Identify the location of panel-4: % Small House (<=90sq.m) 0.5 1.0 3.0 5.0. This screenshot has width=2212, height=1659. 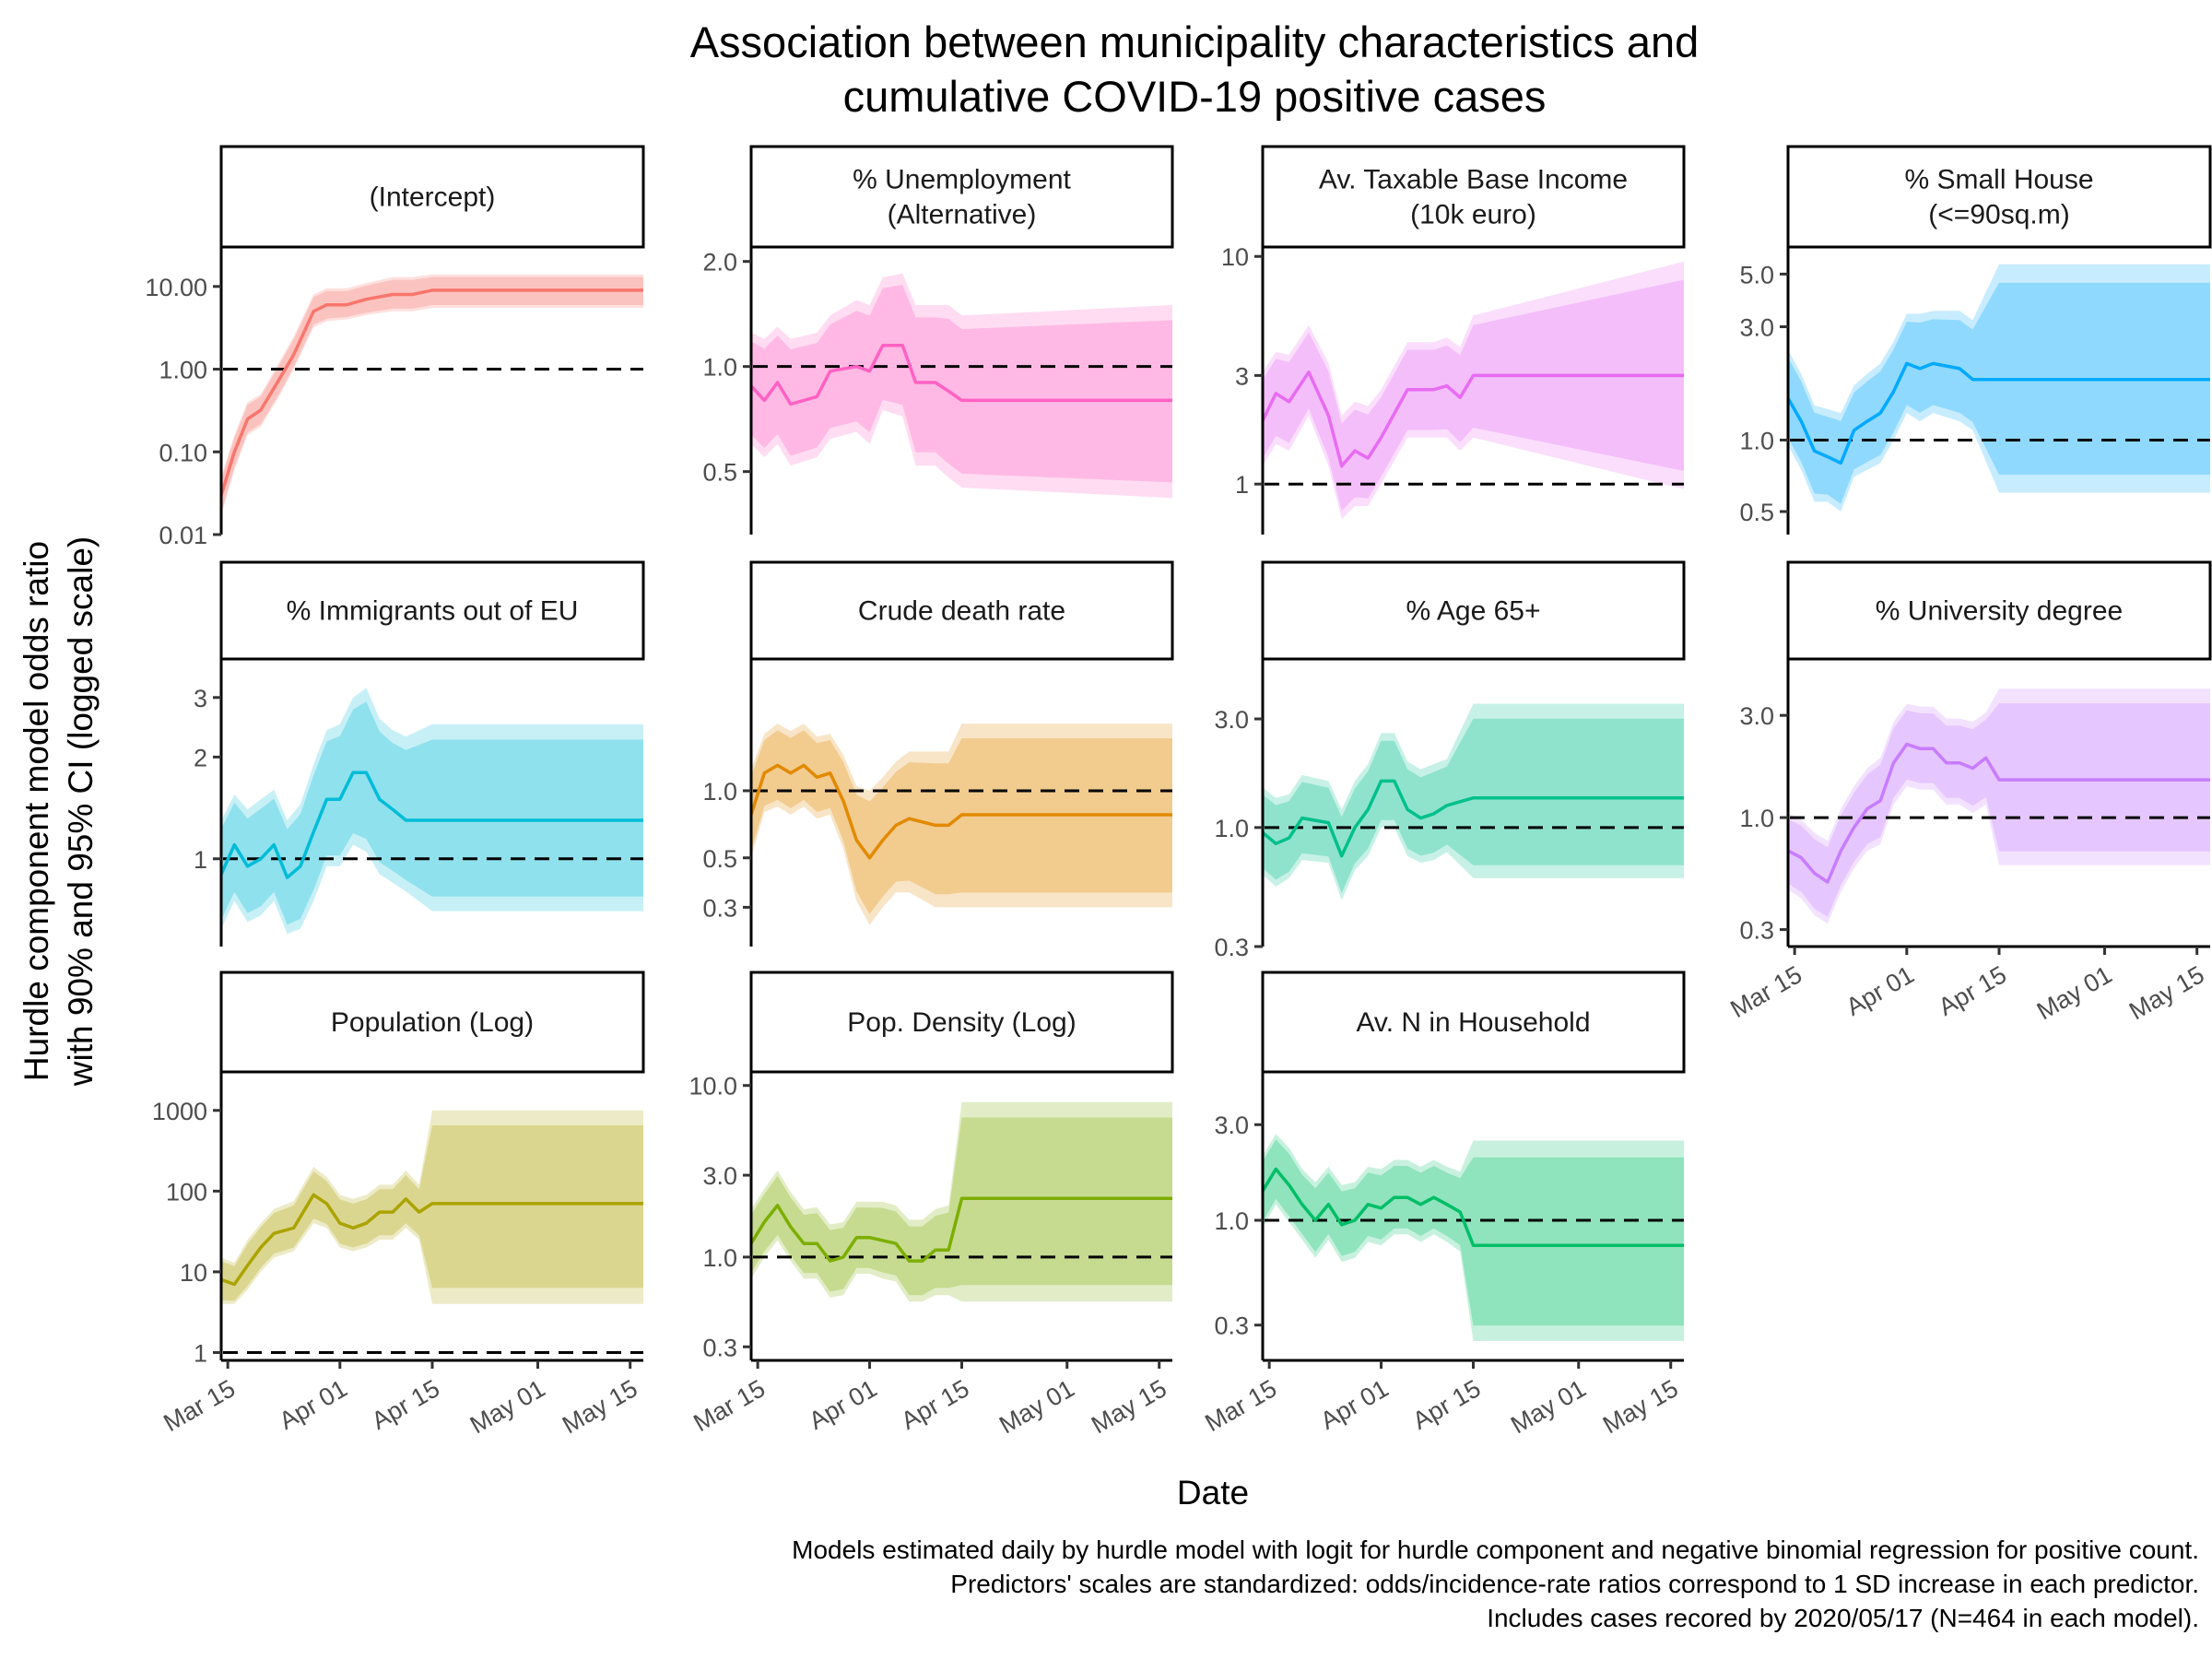
(1975, 340).